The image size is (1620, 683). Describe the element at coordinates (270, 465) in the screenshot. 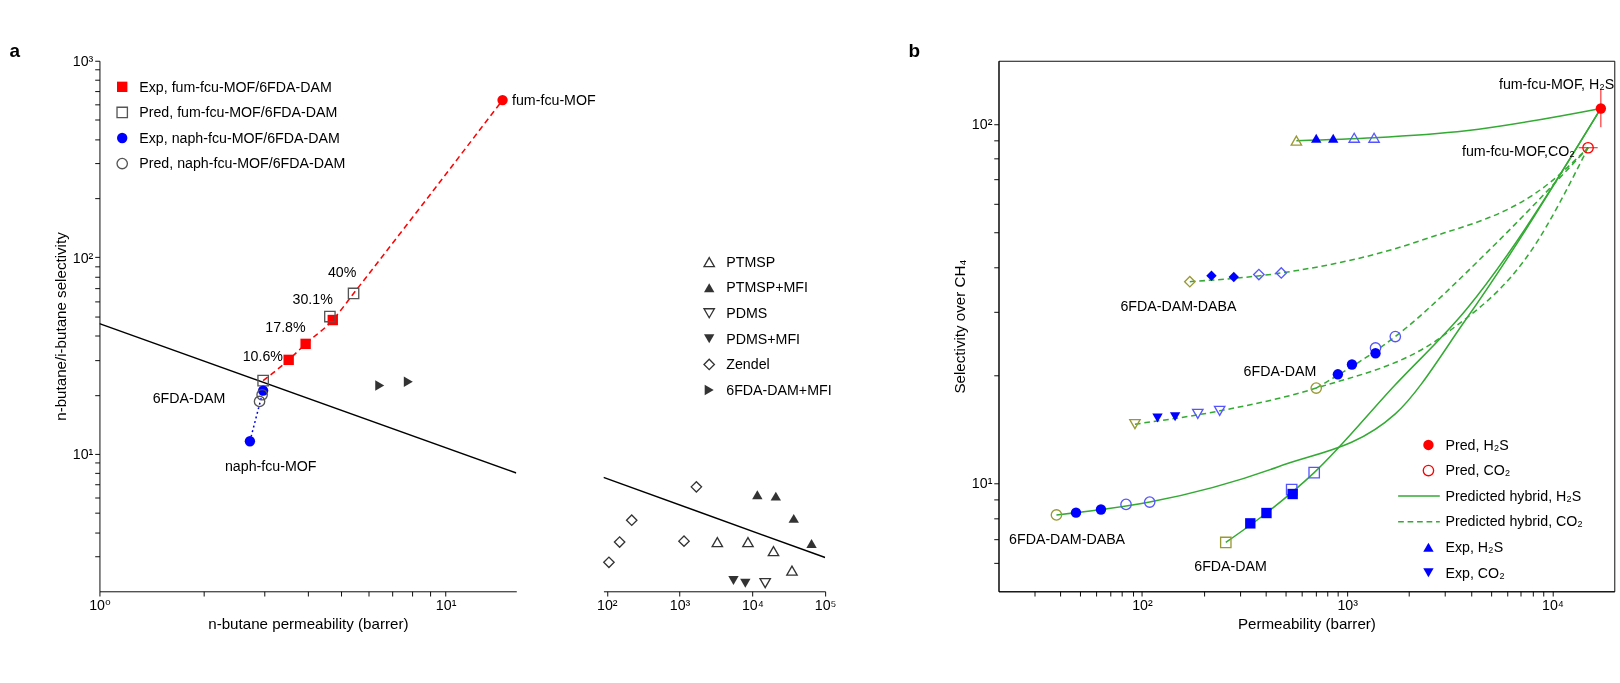

I see `annotation: naph-fcu-MOF` at that location.